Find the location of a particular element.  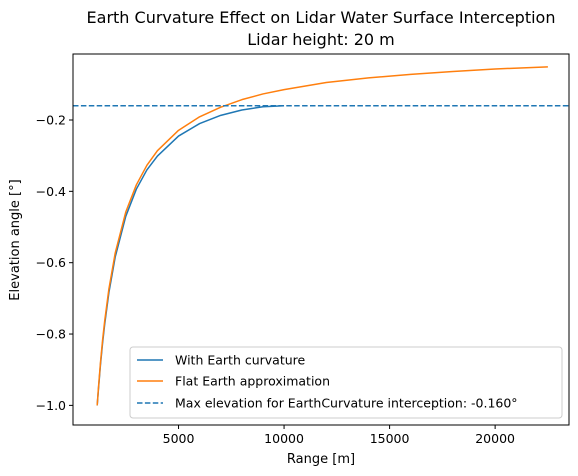

y-axis-ticks: −1.0 −0.8 −0.6 −0.4 −0.2 is located at coordinates (54, 262).